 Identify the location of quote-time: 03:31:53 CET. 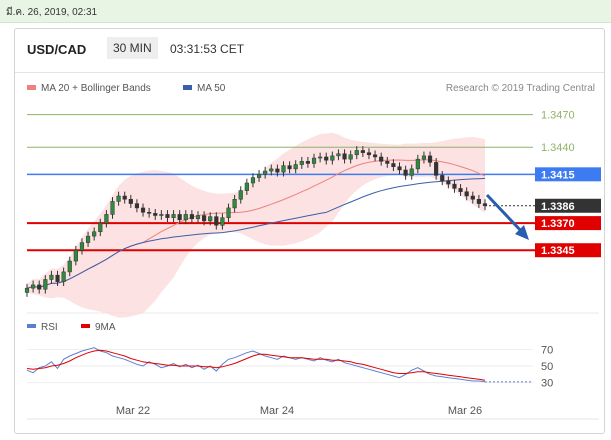
(207, 49).